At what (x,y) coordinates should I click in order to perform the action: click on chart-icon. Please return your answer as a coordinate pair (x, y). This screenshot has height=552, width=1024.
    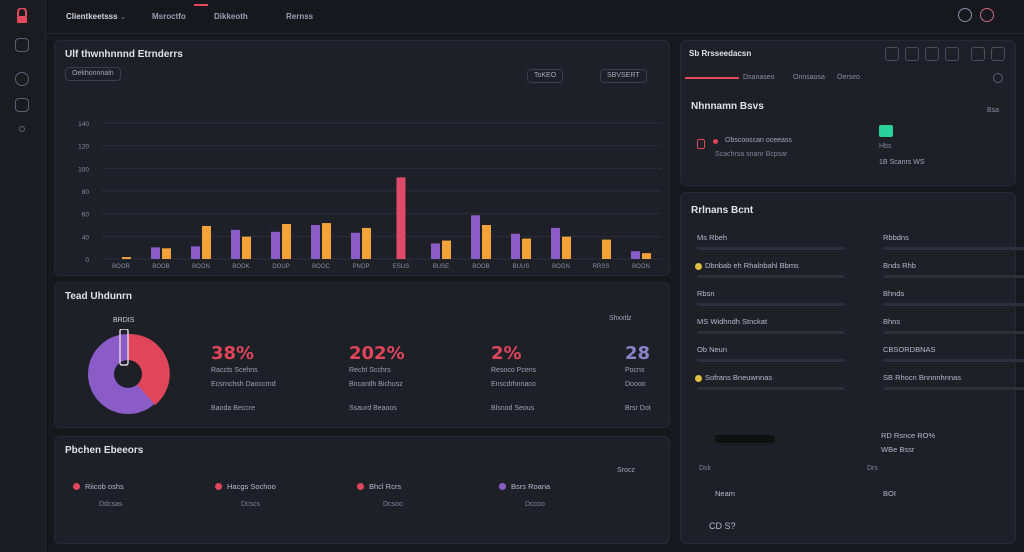
    Looking at the image, I should click on (22, 79).